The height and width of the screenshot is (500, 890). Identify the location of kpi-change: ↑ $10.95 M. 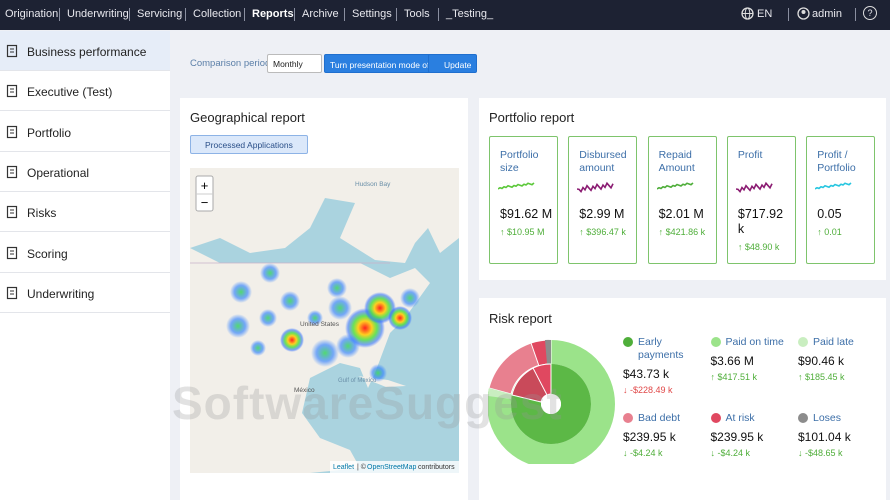
(522, 232).